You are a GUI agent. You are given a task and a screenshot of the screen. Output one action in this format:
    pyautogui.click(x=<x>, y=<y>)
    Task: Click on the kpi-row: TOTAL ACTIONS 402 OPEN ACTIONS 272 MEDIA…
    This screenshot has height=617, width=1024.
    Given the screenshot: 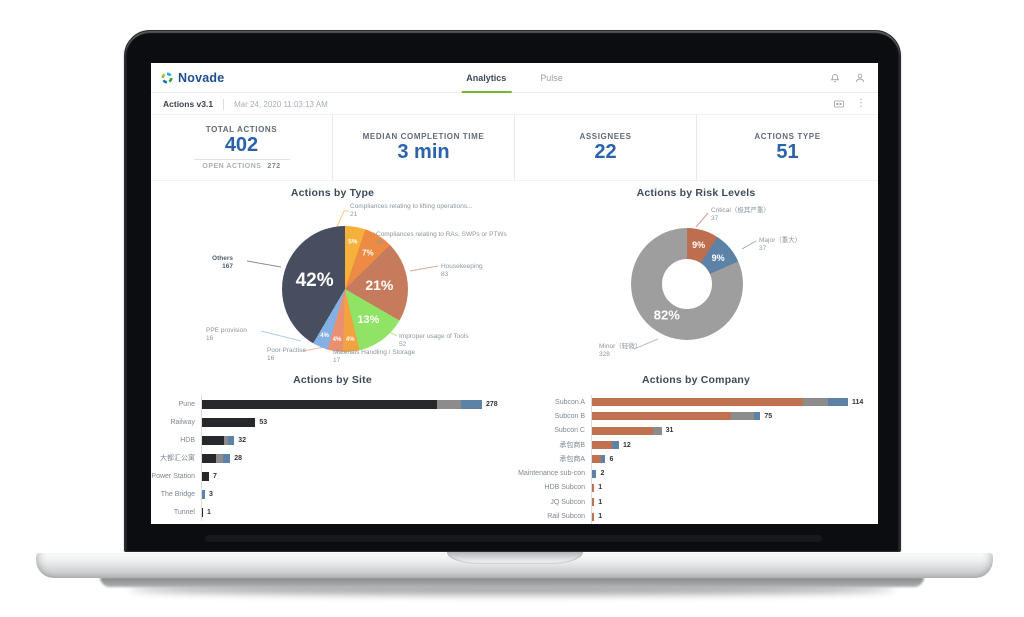 What is the action you would take?
    pyautogui.click(x=514, y=148)
    